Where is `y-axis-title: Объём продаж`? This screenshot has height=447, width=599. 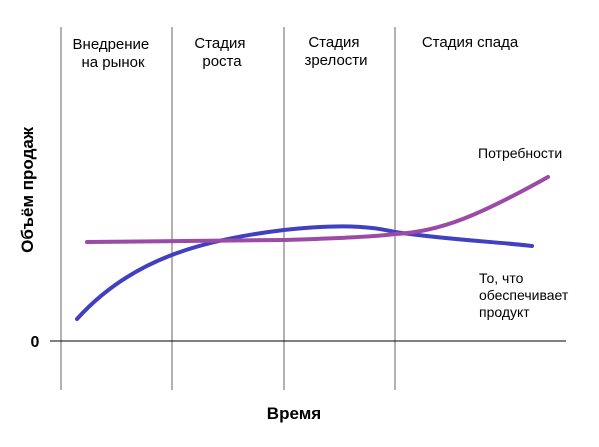
y-axis-title: Объём продаж is located at coordinates (27, 189).